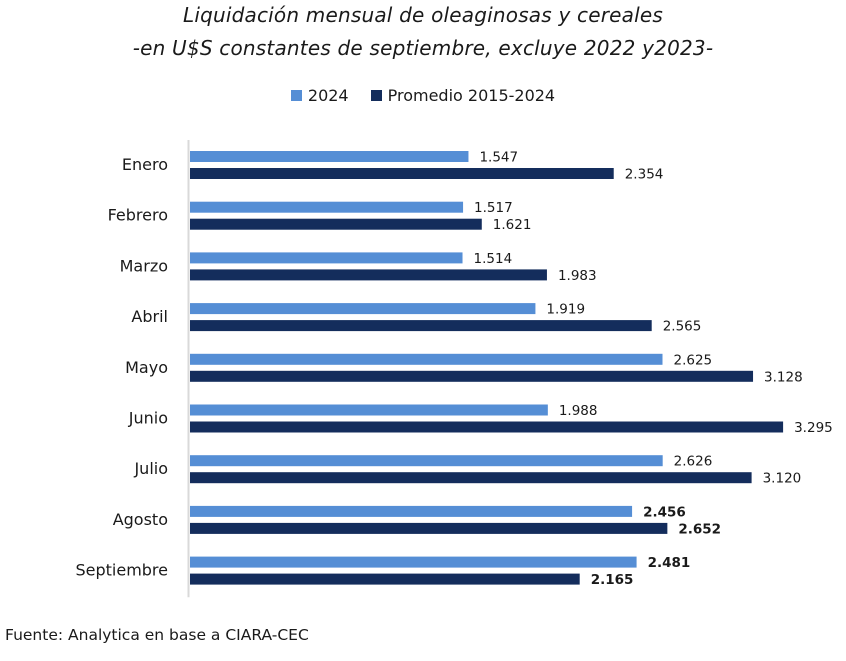 The width and height of the screenshot is (846, 661). I want to click on category-label: Septiembre, so click(121, 570).